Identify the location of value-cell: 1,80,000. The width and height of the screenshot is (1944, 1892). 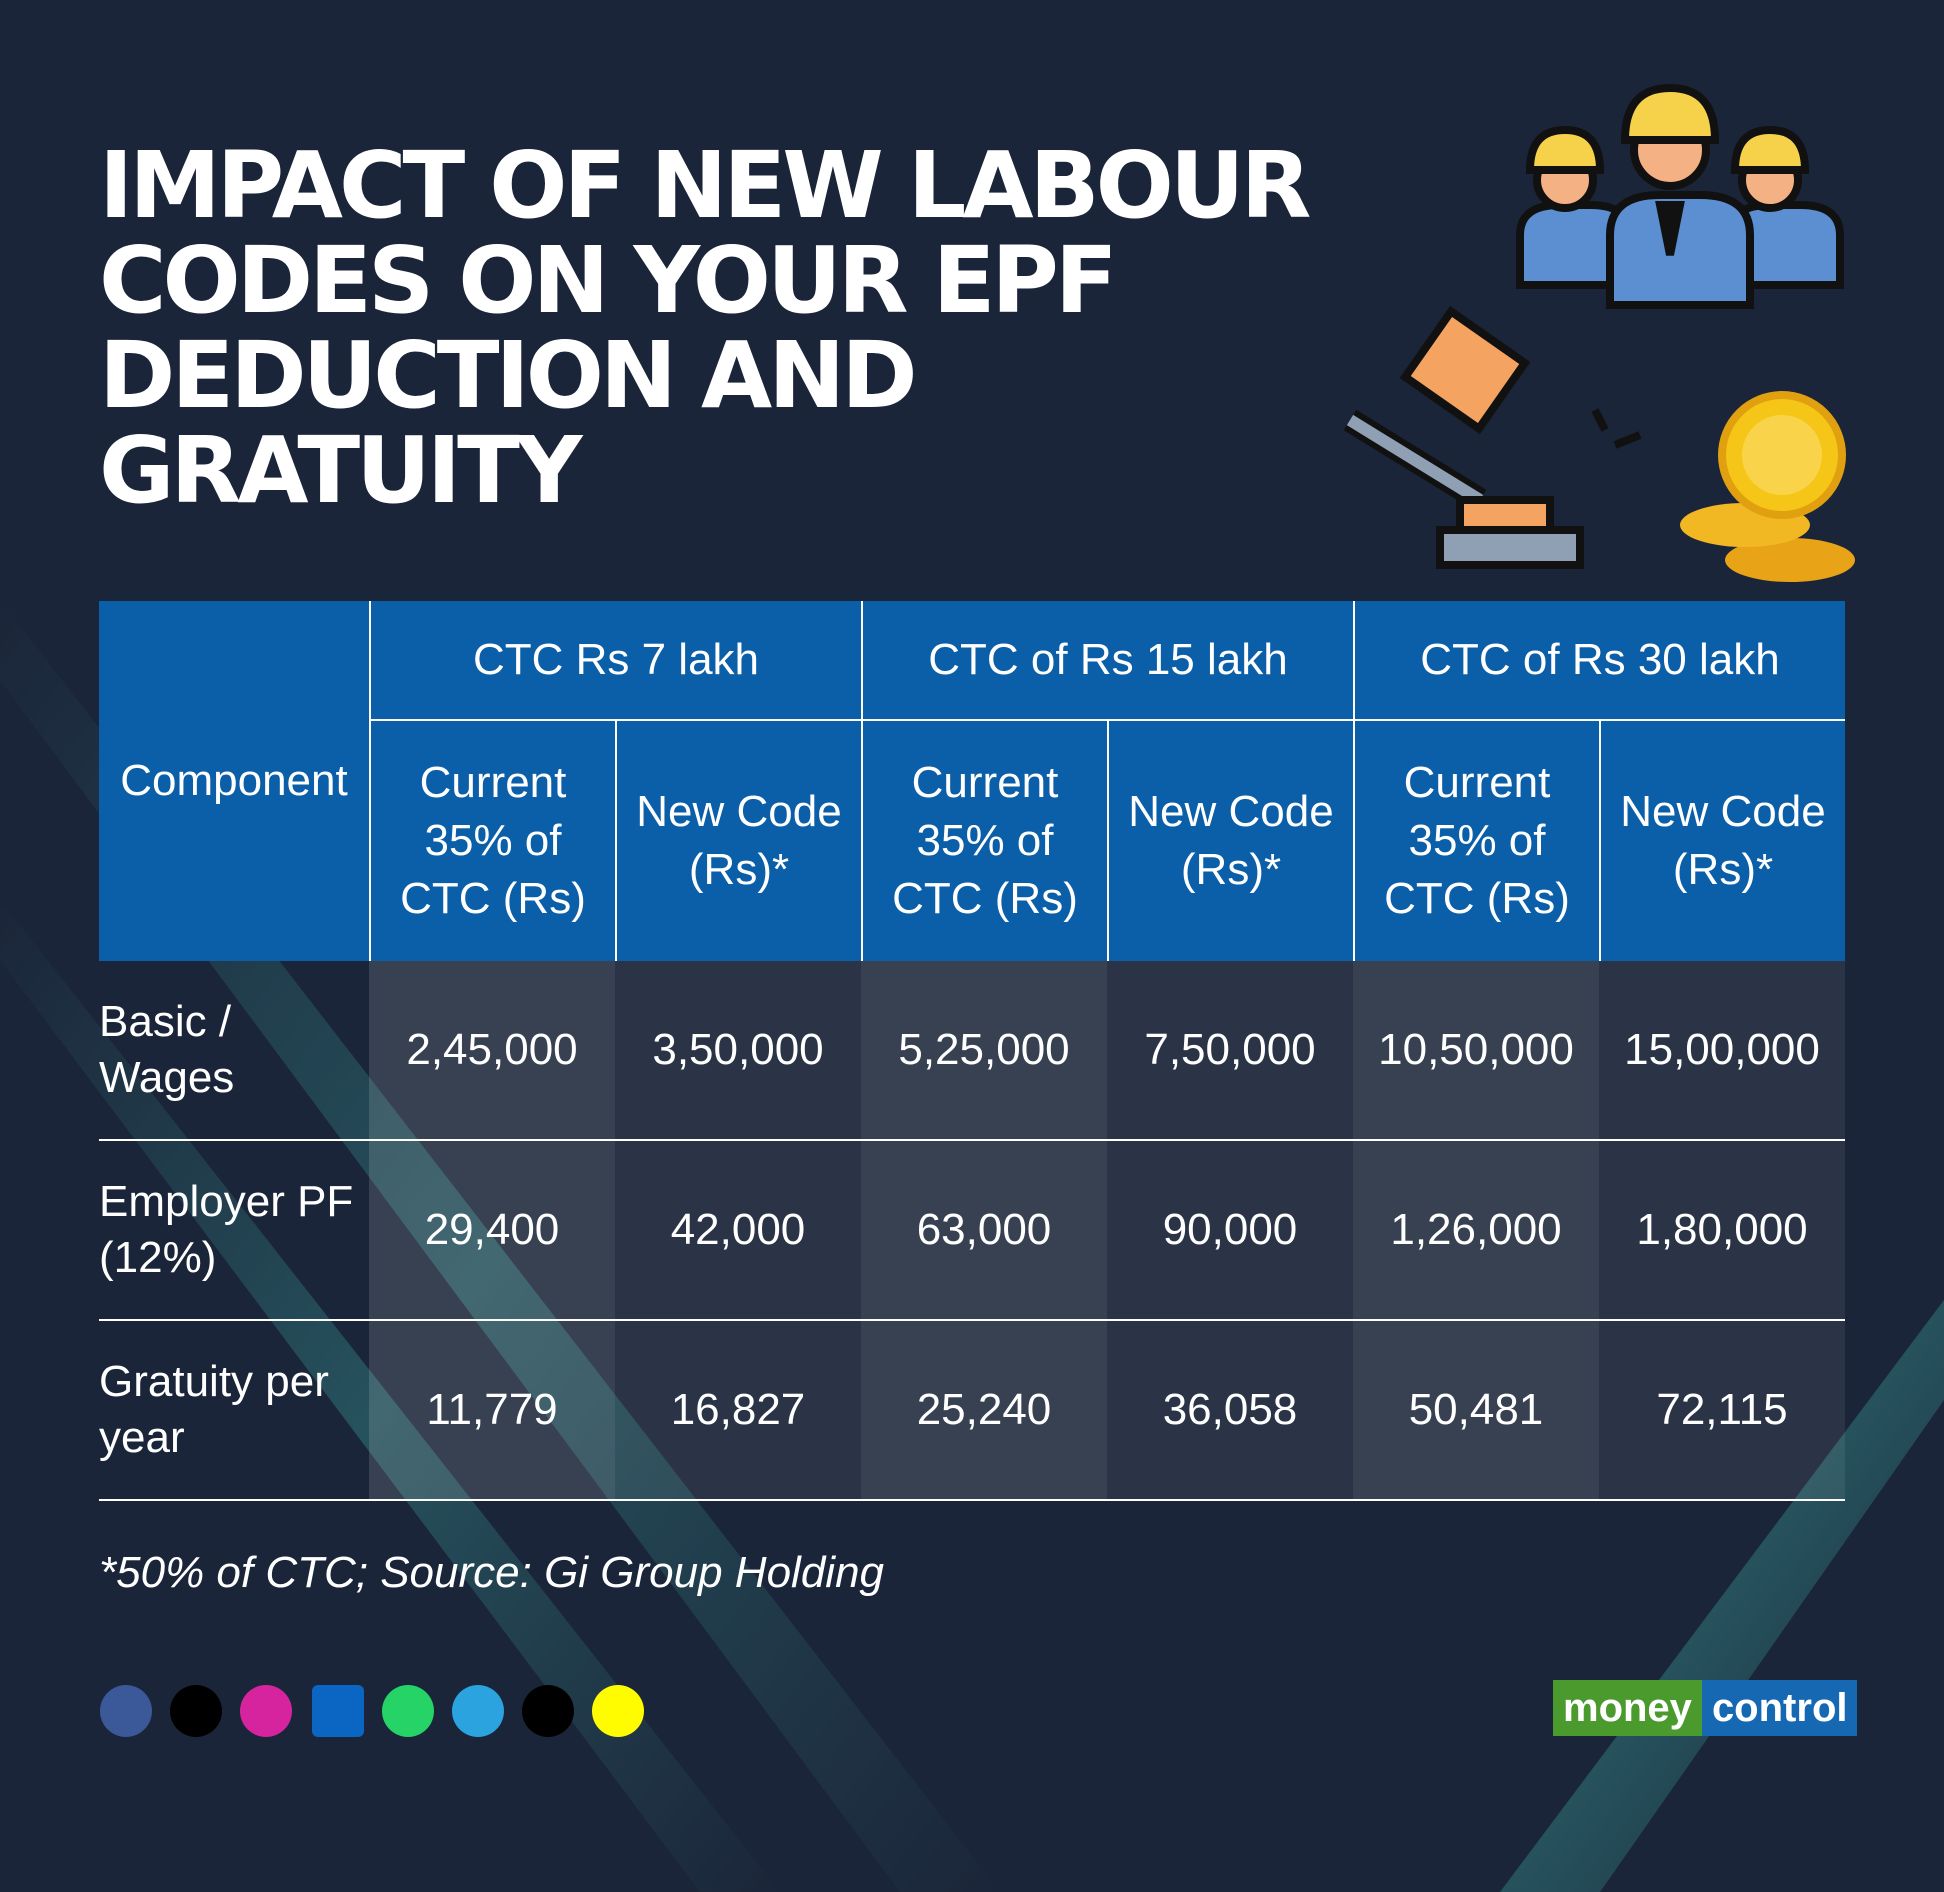
(1722, 1231).